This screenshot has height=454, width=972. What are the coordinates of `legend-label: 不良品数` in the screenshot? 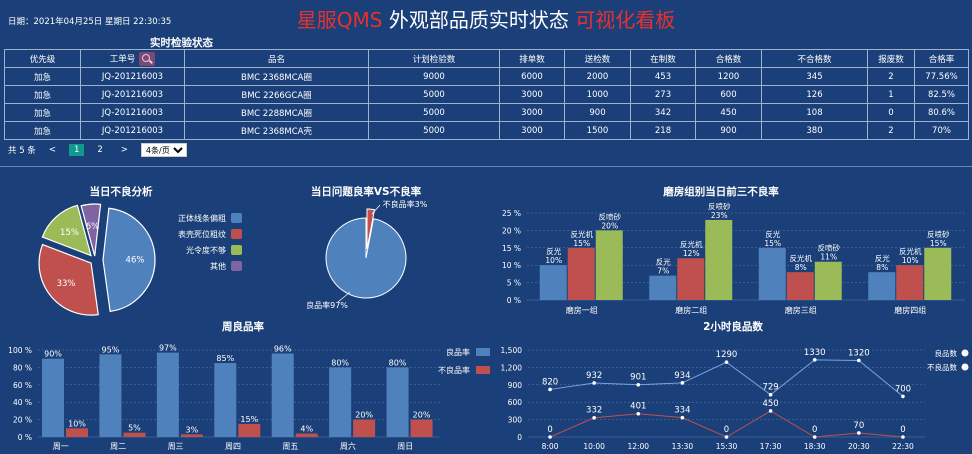 It's located at (942, 367).